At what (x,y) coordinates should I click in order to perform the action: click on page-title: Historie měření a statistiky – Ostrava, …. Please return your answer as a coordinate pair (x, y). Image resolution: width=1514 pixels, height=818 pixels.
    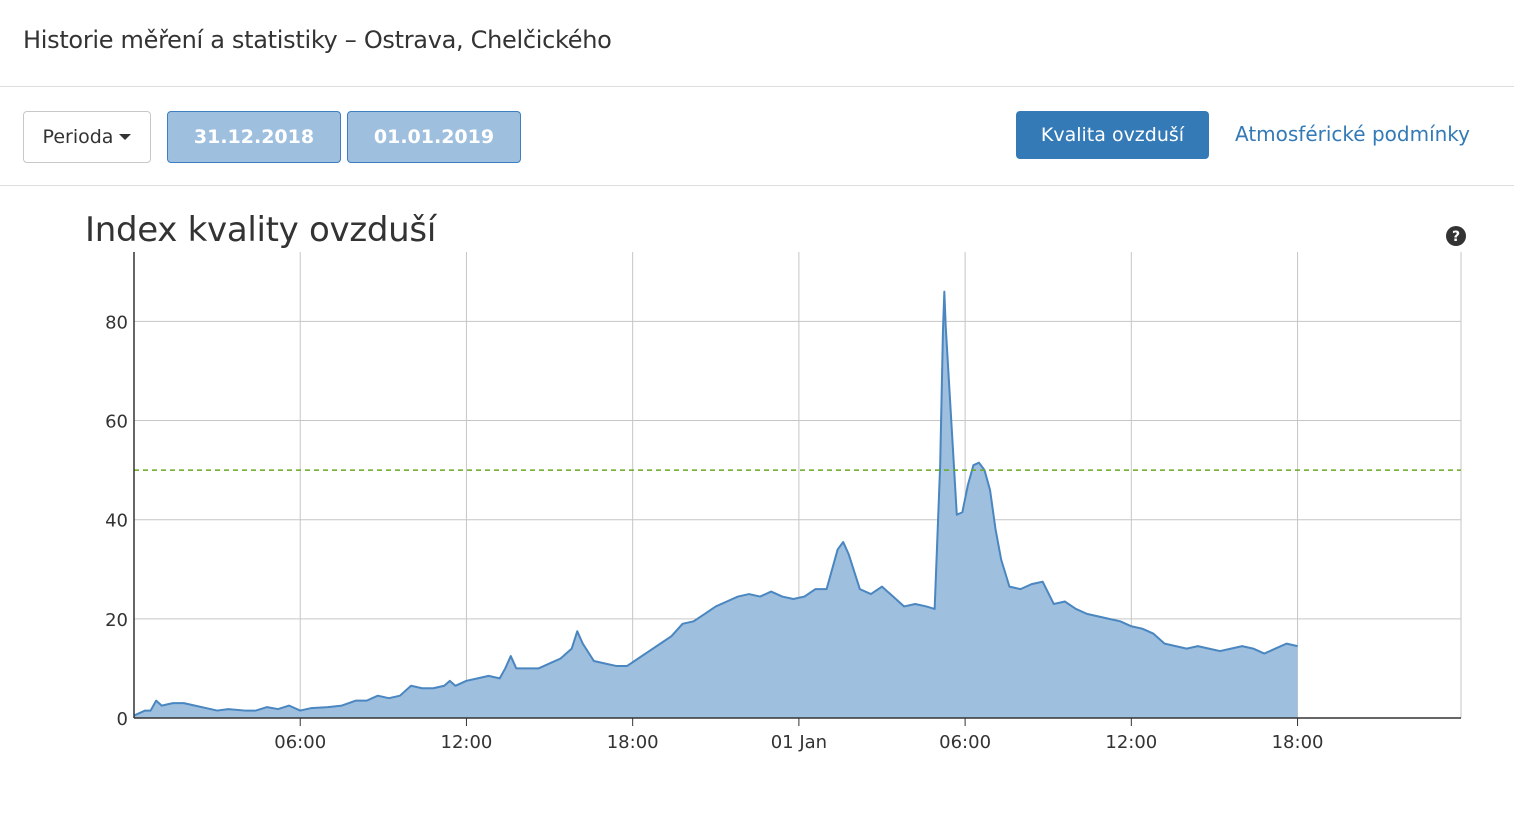
    Looking at the image, I should click on (317, 40).